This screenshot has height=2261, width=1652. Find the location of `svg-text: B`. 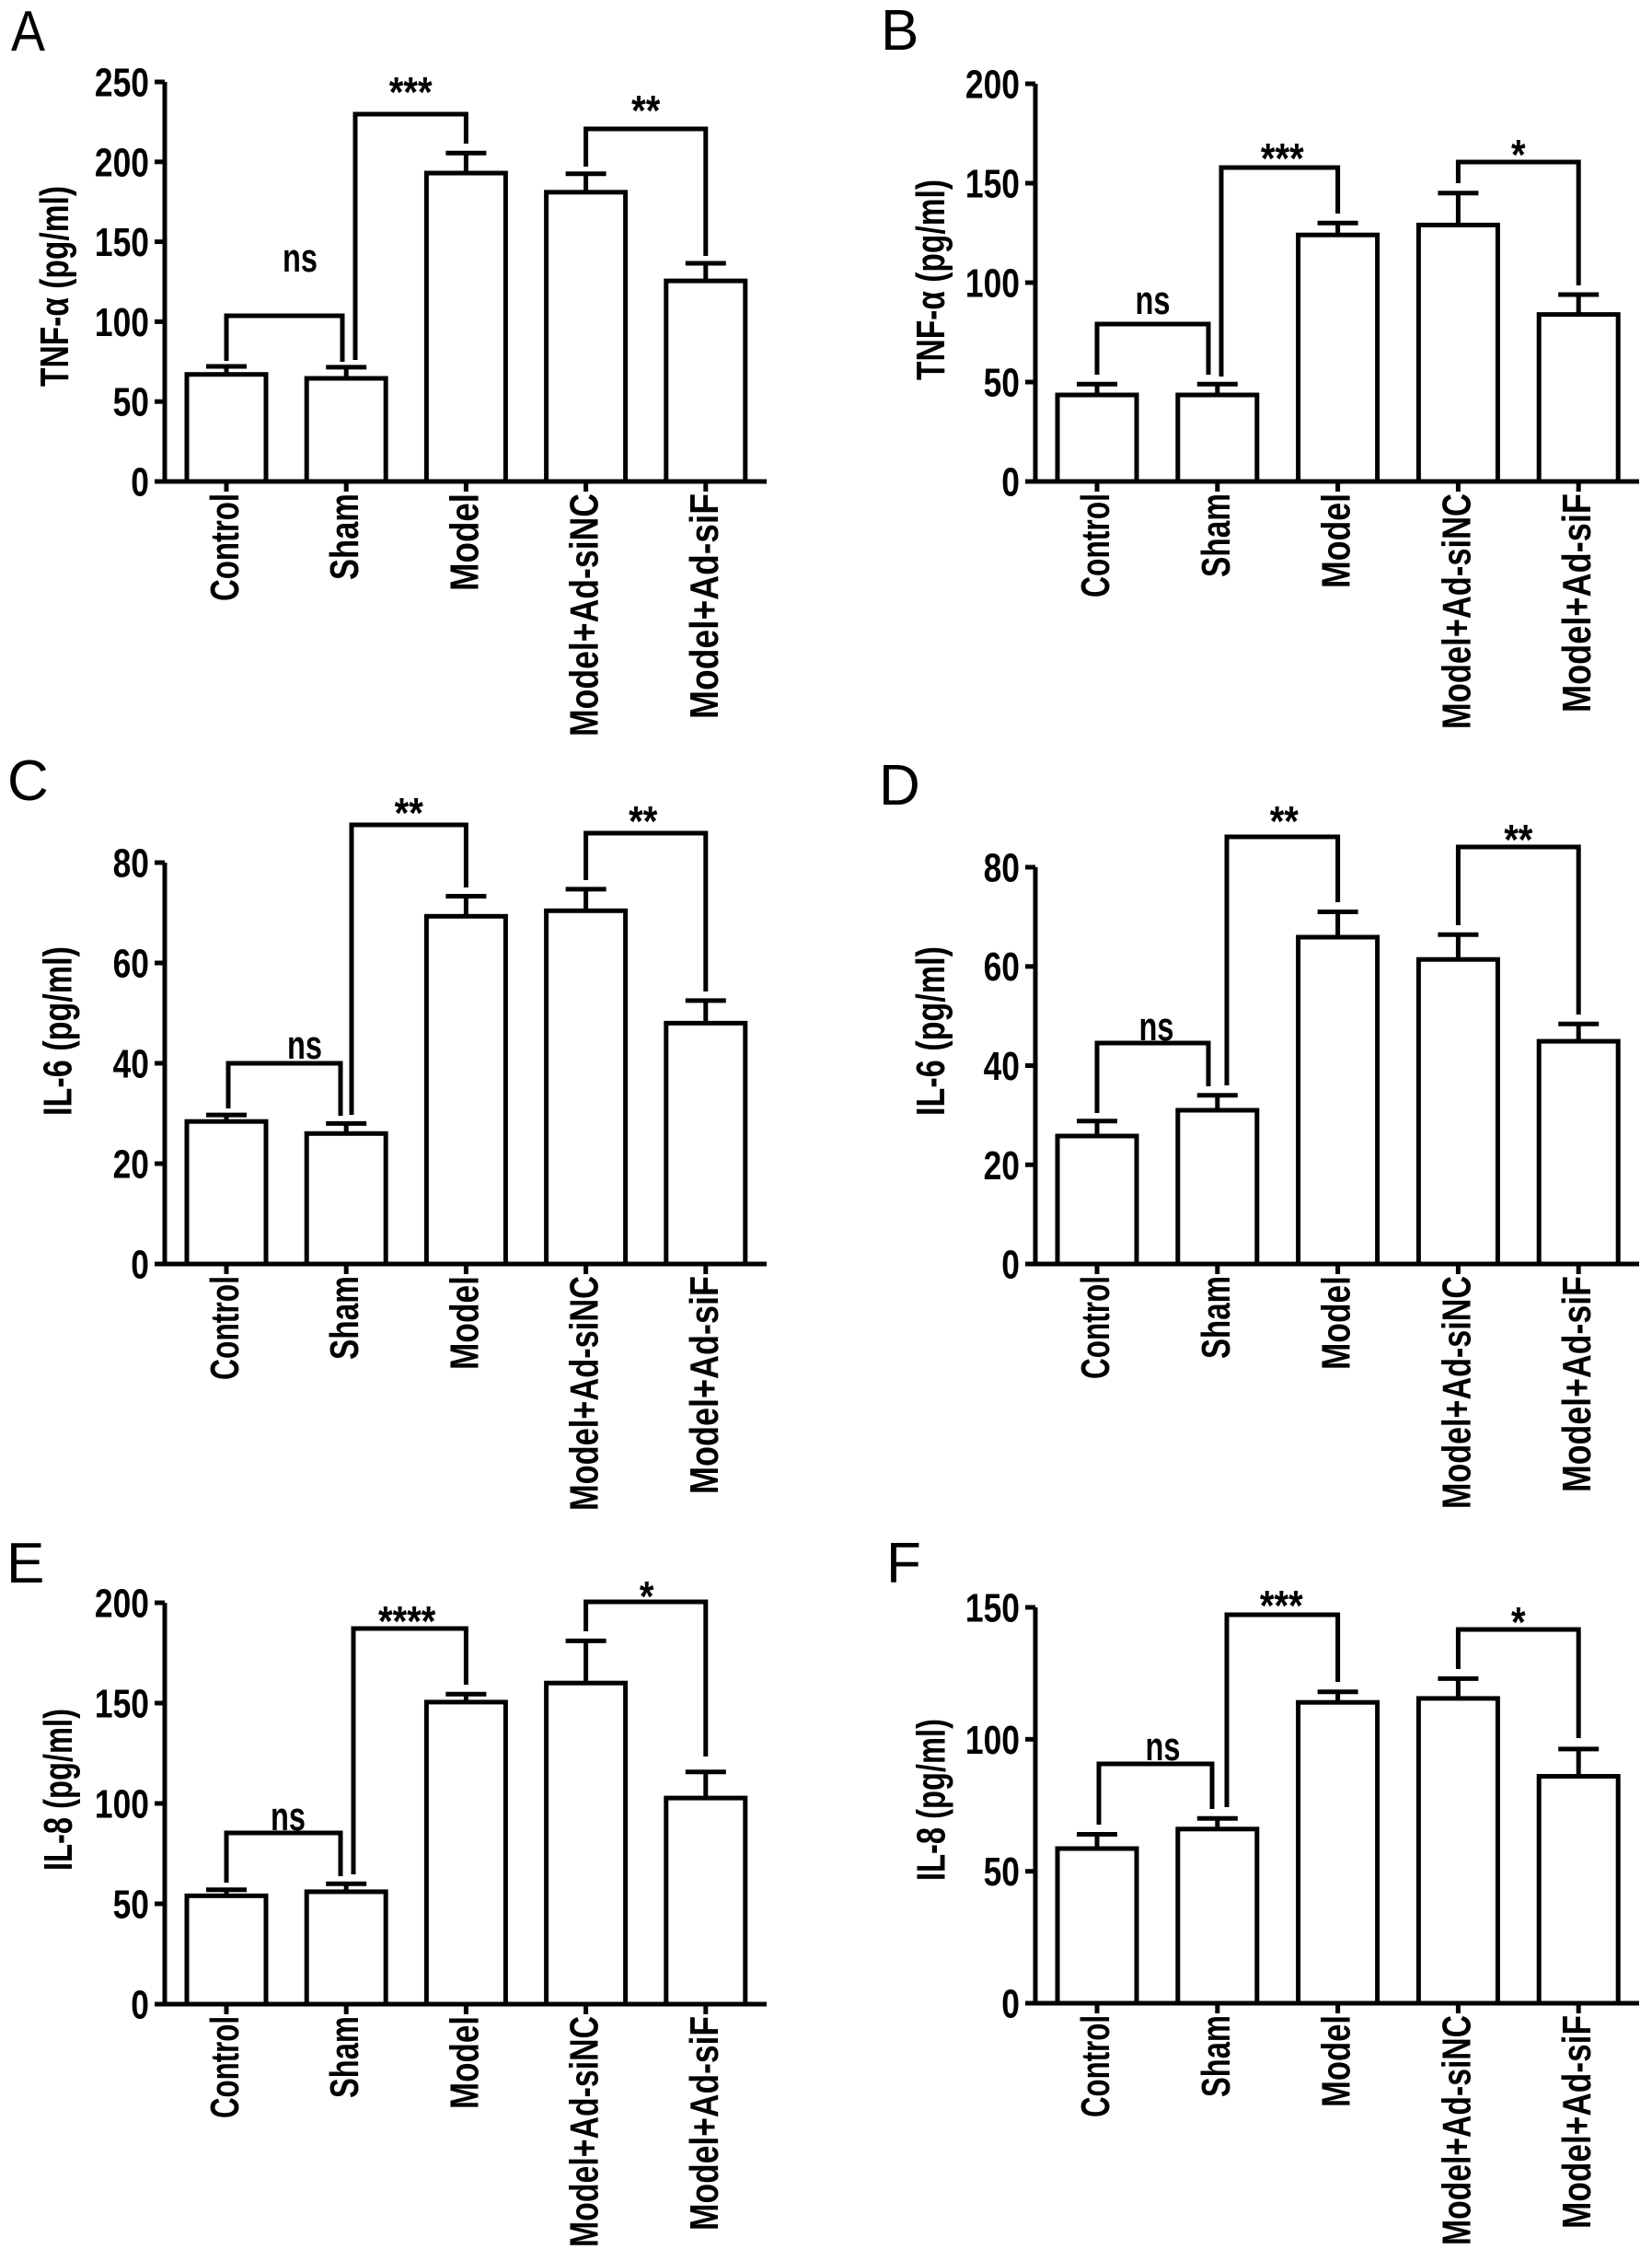

svg-text: B is located at coordinates (899, 31).